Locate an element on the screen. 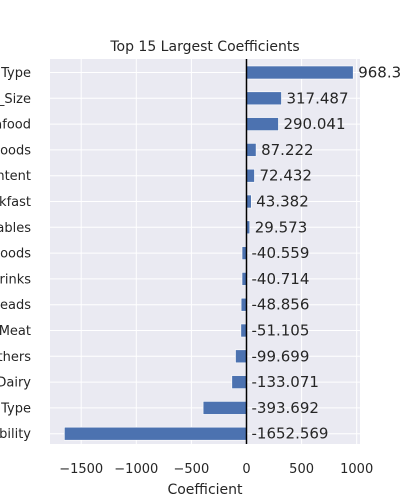 This screenshot has height=500, width=400. category-label: Meat is located at coordinates (15, 331).